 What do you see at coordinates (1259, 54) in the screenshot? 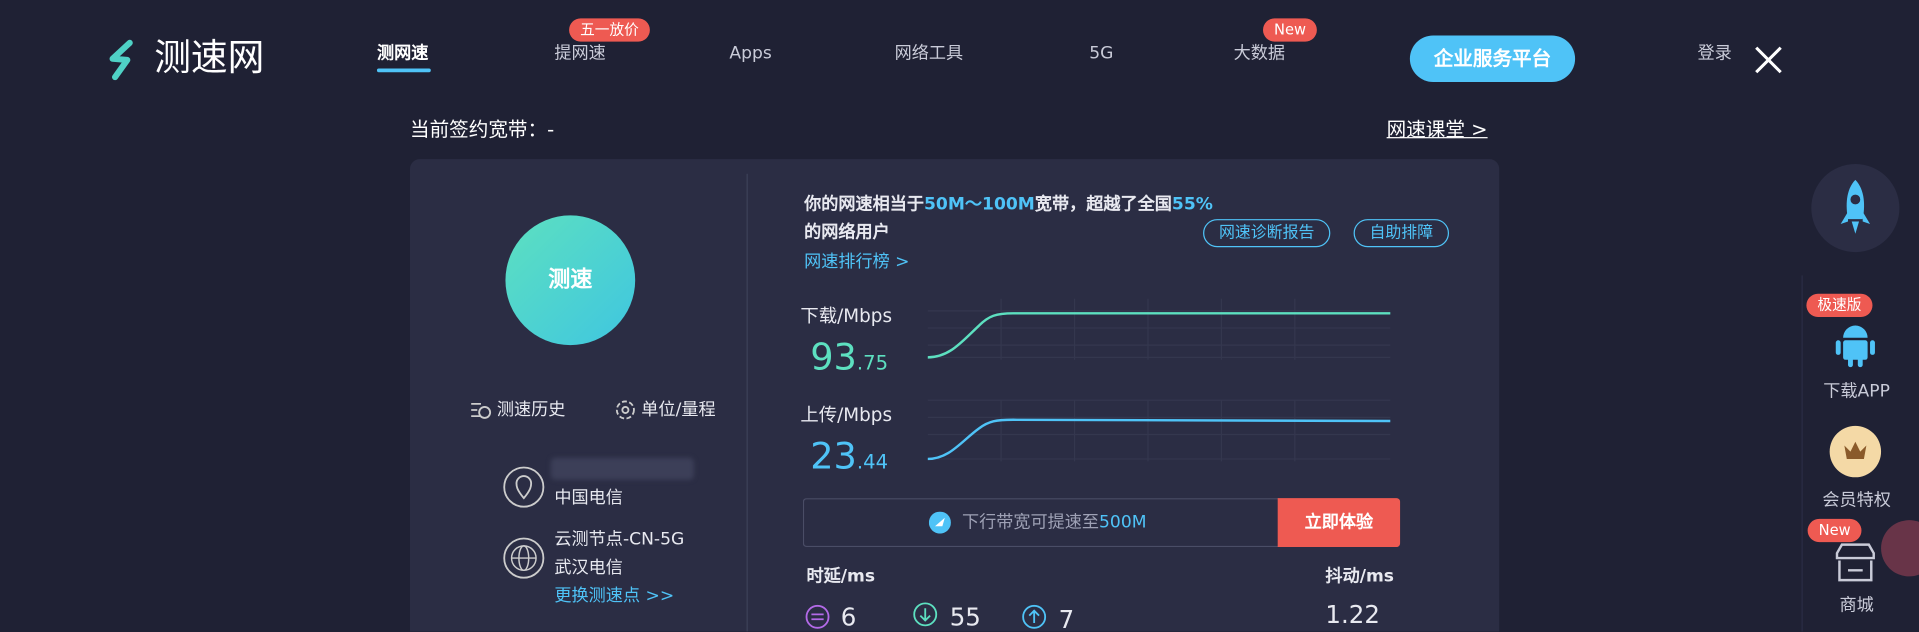
I see `nav-item: 大数据` at bounding box center [1259, 54].